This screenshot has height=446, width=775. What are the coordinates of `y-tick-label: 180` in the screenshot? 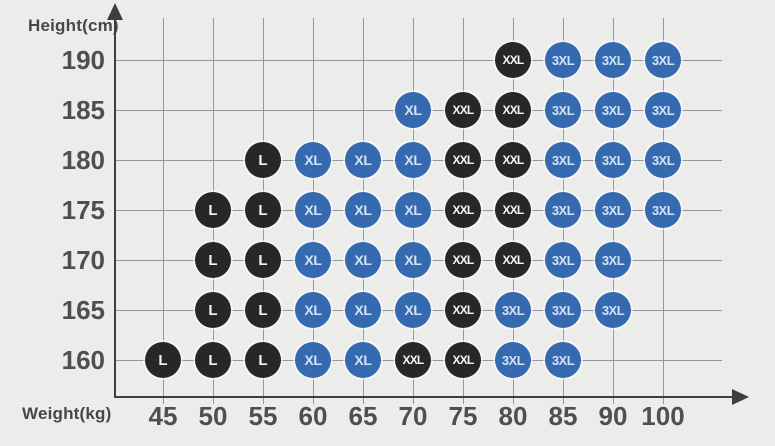 It's located at (83, 160).